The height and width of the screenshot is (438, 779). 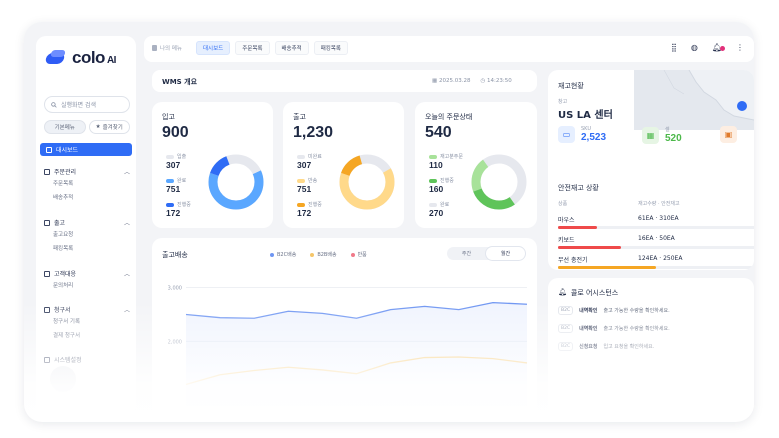 I want to click on legend-item: 반품, so click(x=358, y=254).